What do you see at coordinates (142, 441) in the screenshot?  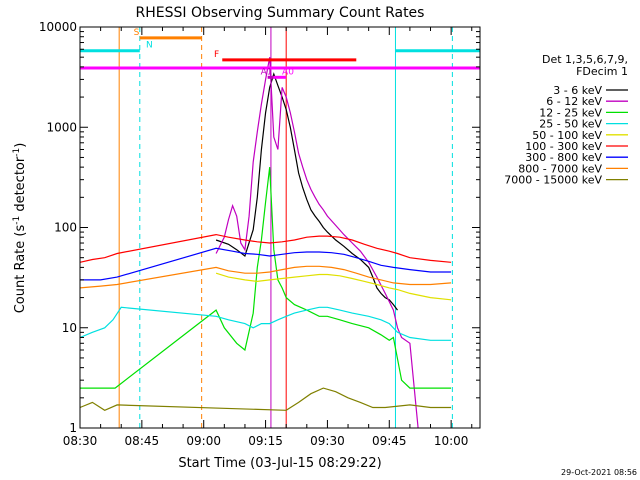 I see `x-tick-label-1: 08:45` at bounding box center [142, 441].